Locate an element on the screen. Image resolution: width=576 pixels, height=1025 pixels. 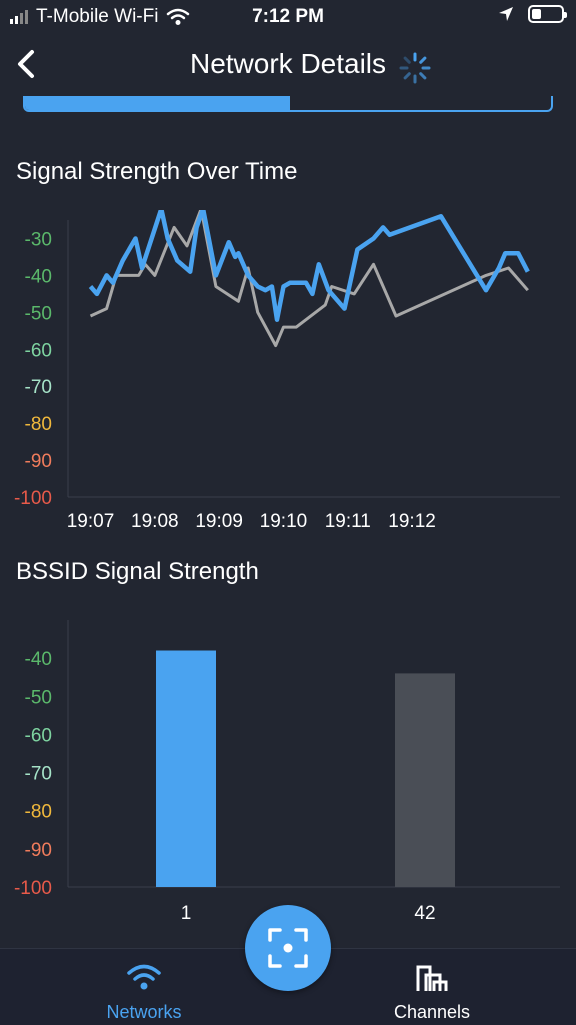
navigation-bar: Network Details is located at coordinates (288, 64).